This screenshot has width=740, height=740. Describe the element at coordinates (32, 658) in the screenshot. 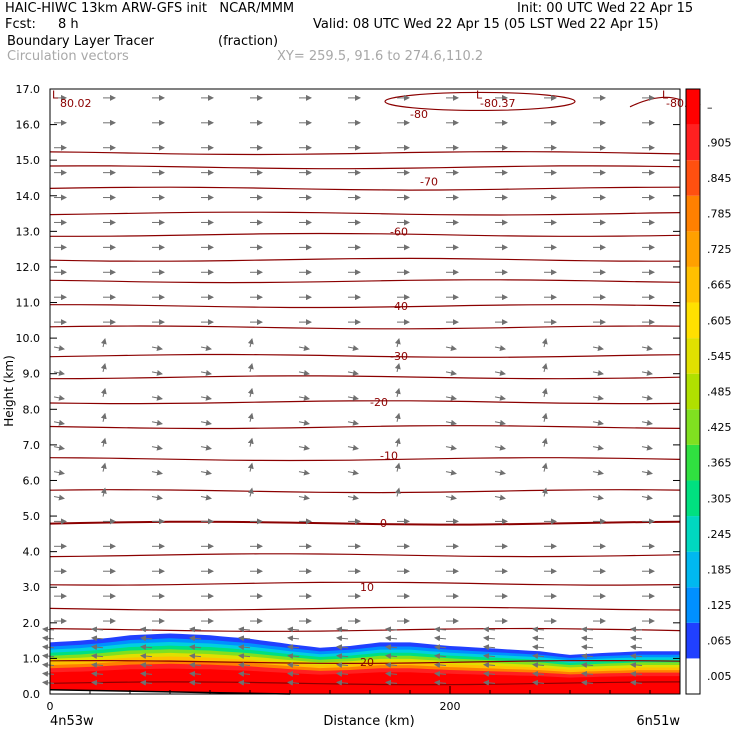

I see `y-tick-label: 1.0` at that location.